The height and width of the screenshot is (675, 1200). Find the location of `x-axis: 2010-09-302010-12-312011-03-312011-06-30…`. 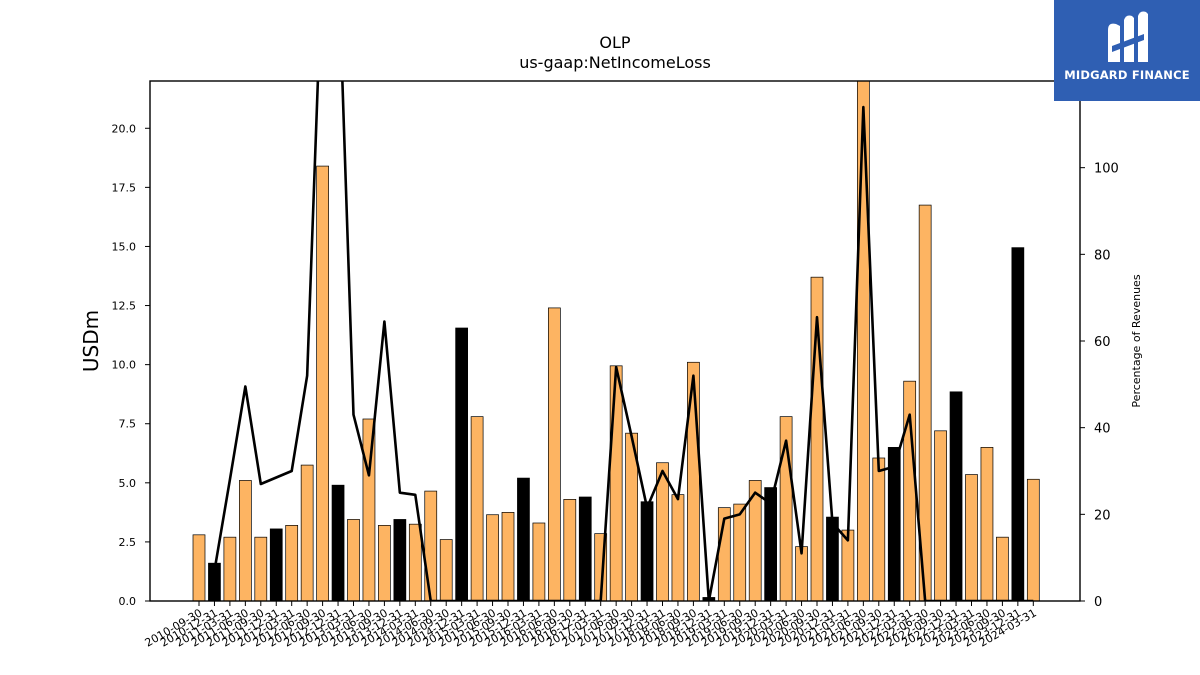

x-axis: 2010-09-302010-12-312011-03-312011-06-30… is located at coordinates (591, 625).